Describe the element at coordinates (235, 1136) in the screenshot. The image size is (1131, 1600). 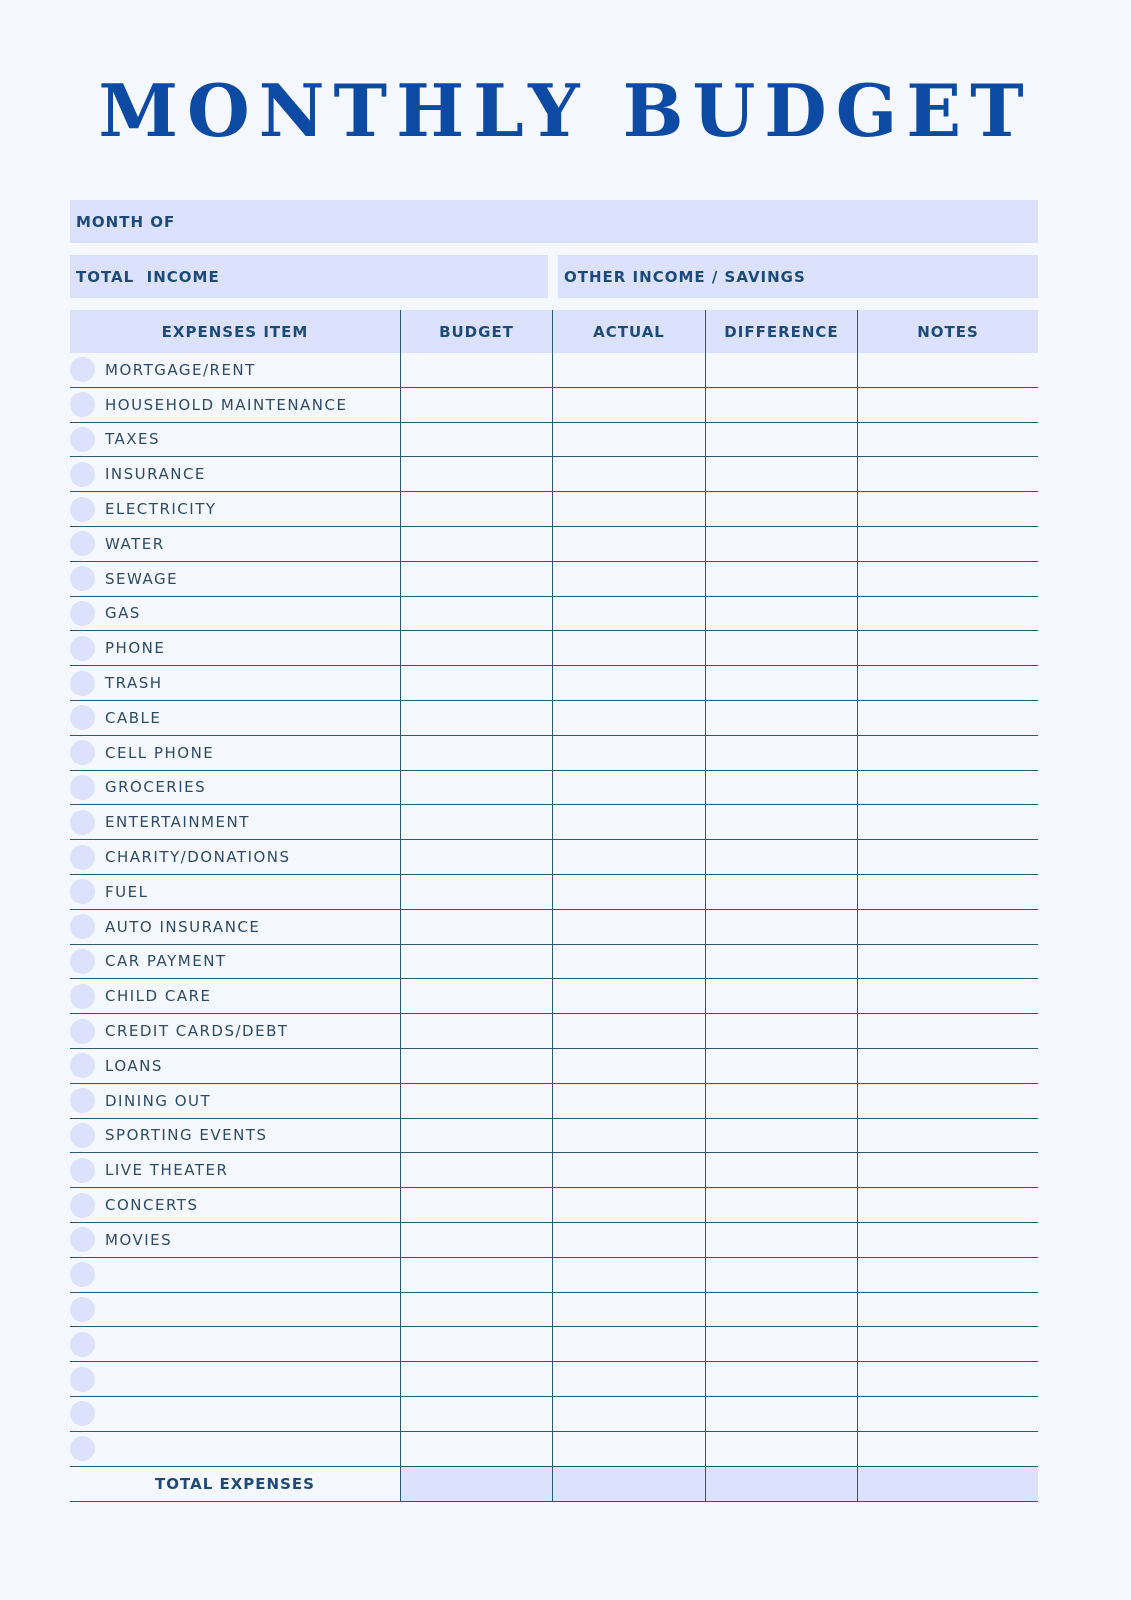
I see `expense-item-cell: SPORTING EVENTS` at that location.